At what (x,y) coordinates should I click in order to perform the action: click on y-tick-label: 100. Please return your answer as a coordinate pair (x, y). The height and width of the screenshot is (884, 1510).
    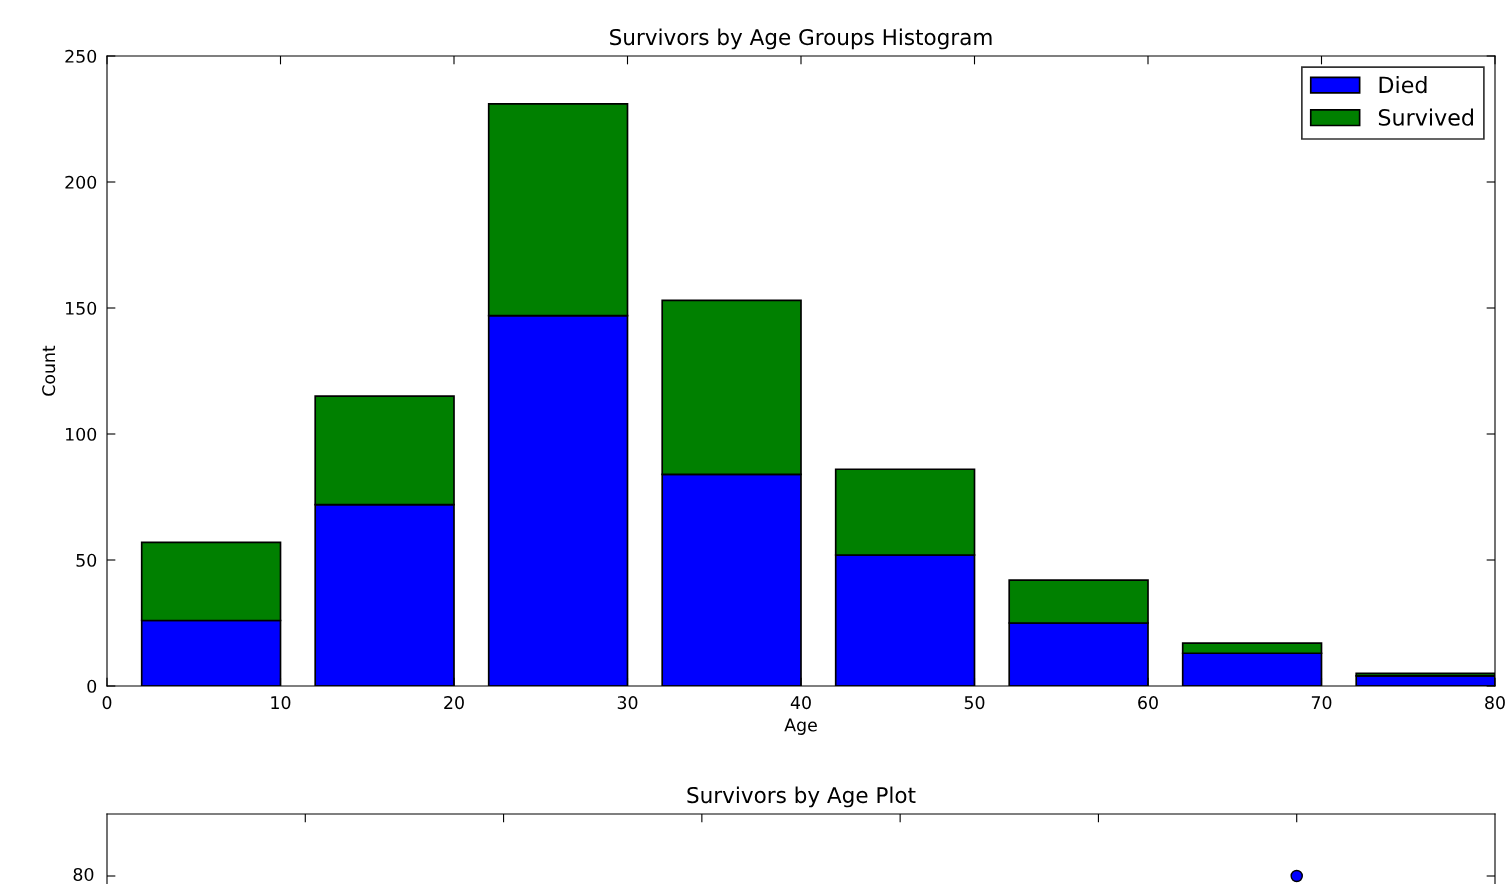
    Looking at the image, I should click on (81, 434).